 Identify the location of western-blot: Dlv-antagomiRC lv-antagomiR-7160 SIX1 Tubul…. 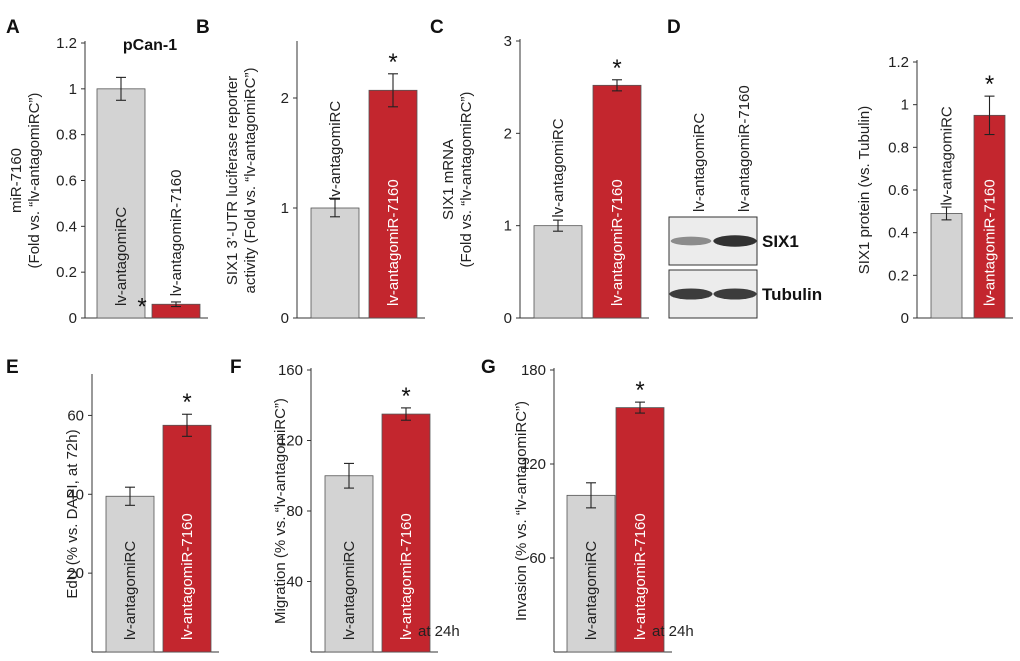
(744, 168).